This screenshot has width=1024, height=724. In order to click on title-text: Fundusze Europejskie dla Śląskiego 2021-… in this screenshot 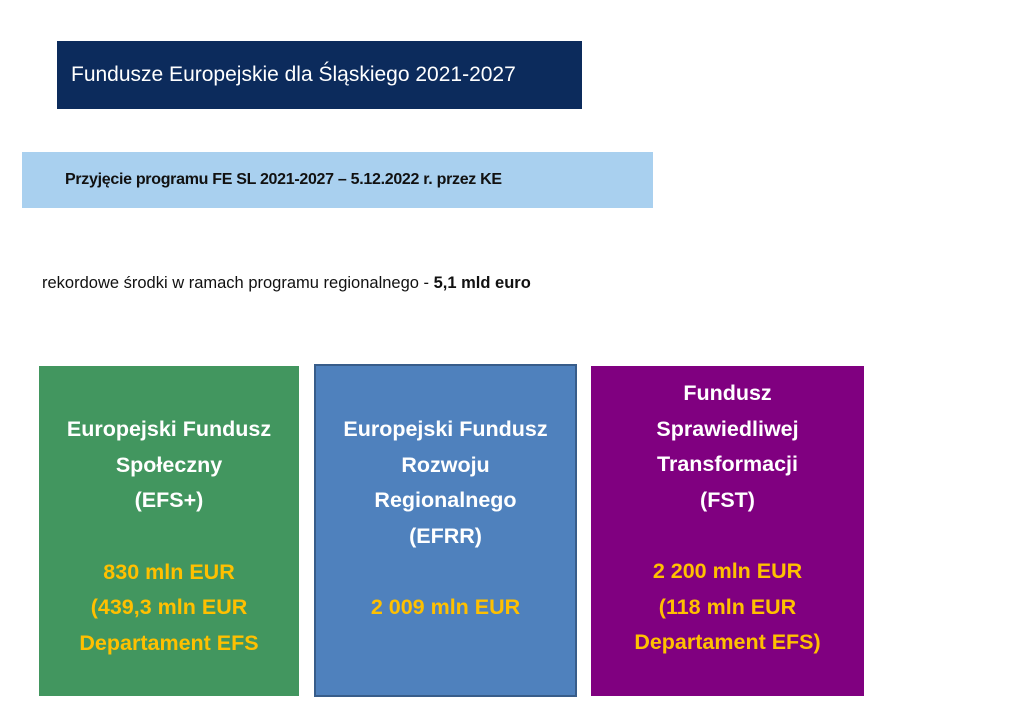, I will do `click(293, 74)`.